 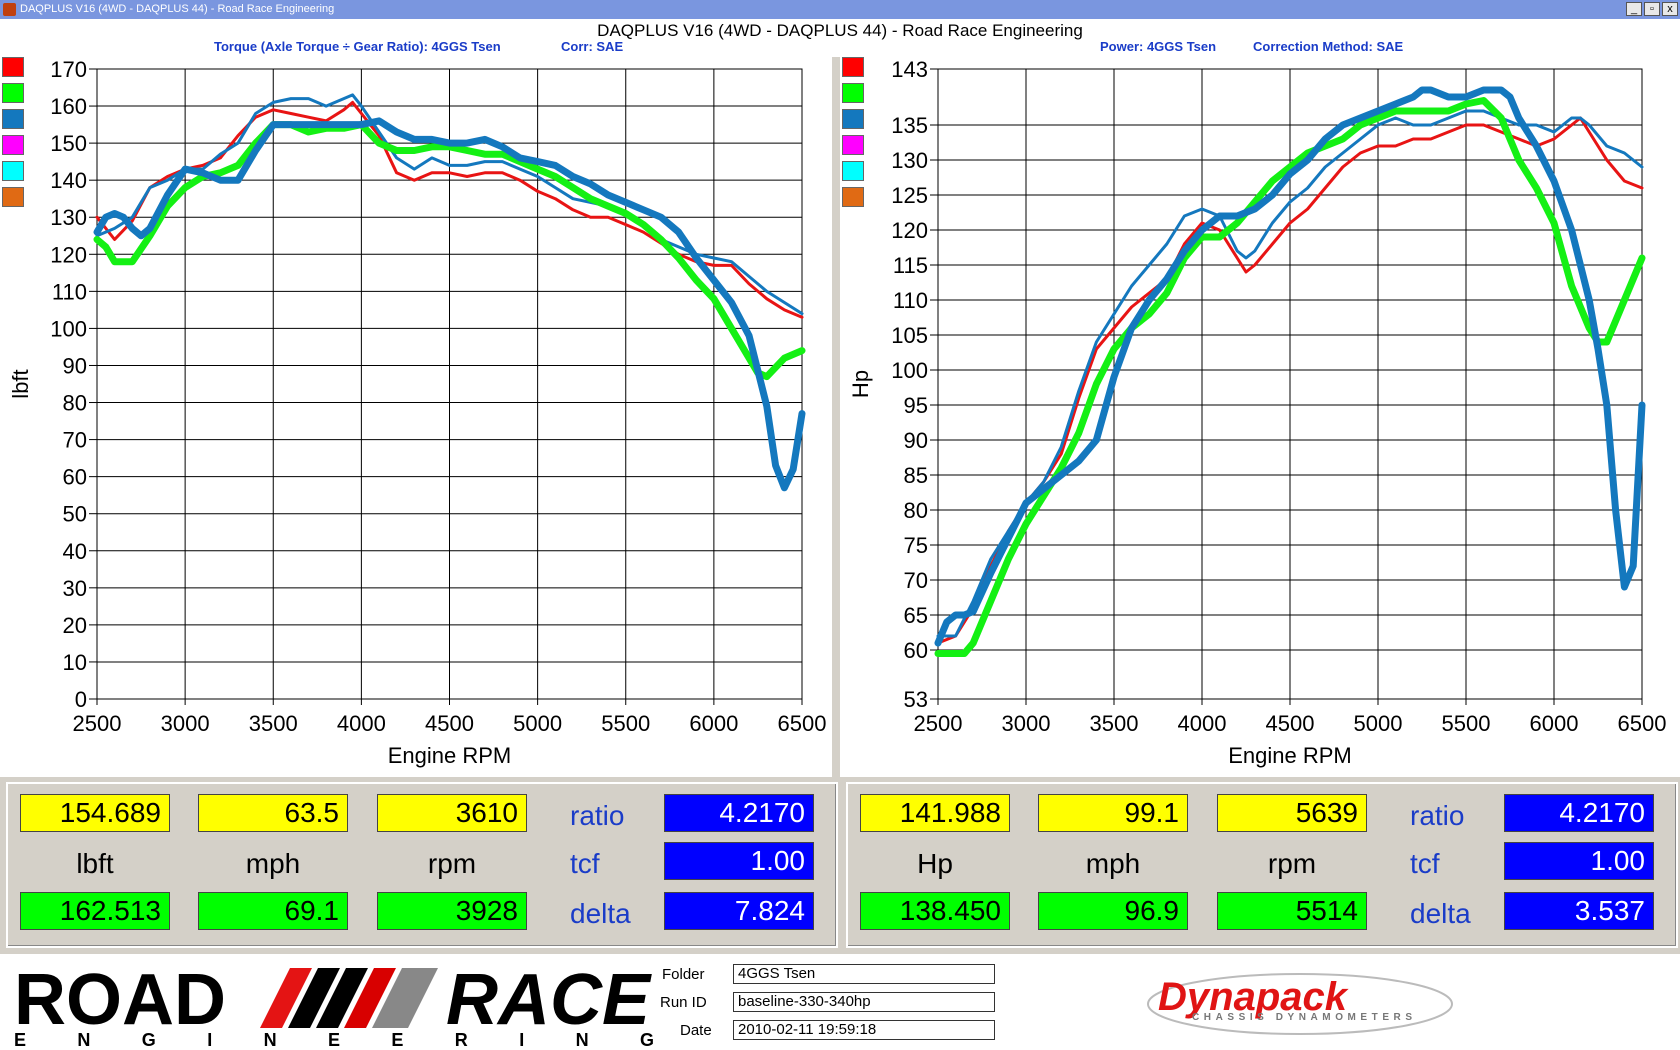 What do you see at coordinates (585, 863) in the screenshot?
I see `tcf-label: tcf` at bounding box center [585, 863].